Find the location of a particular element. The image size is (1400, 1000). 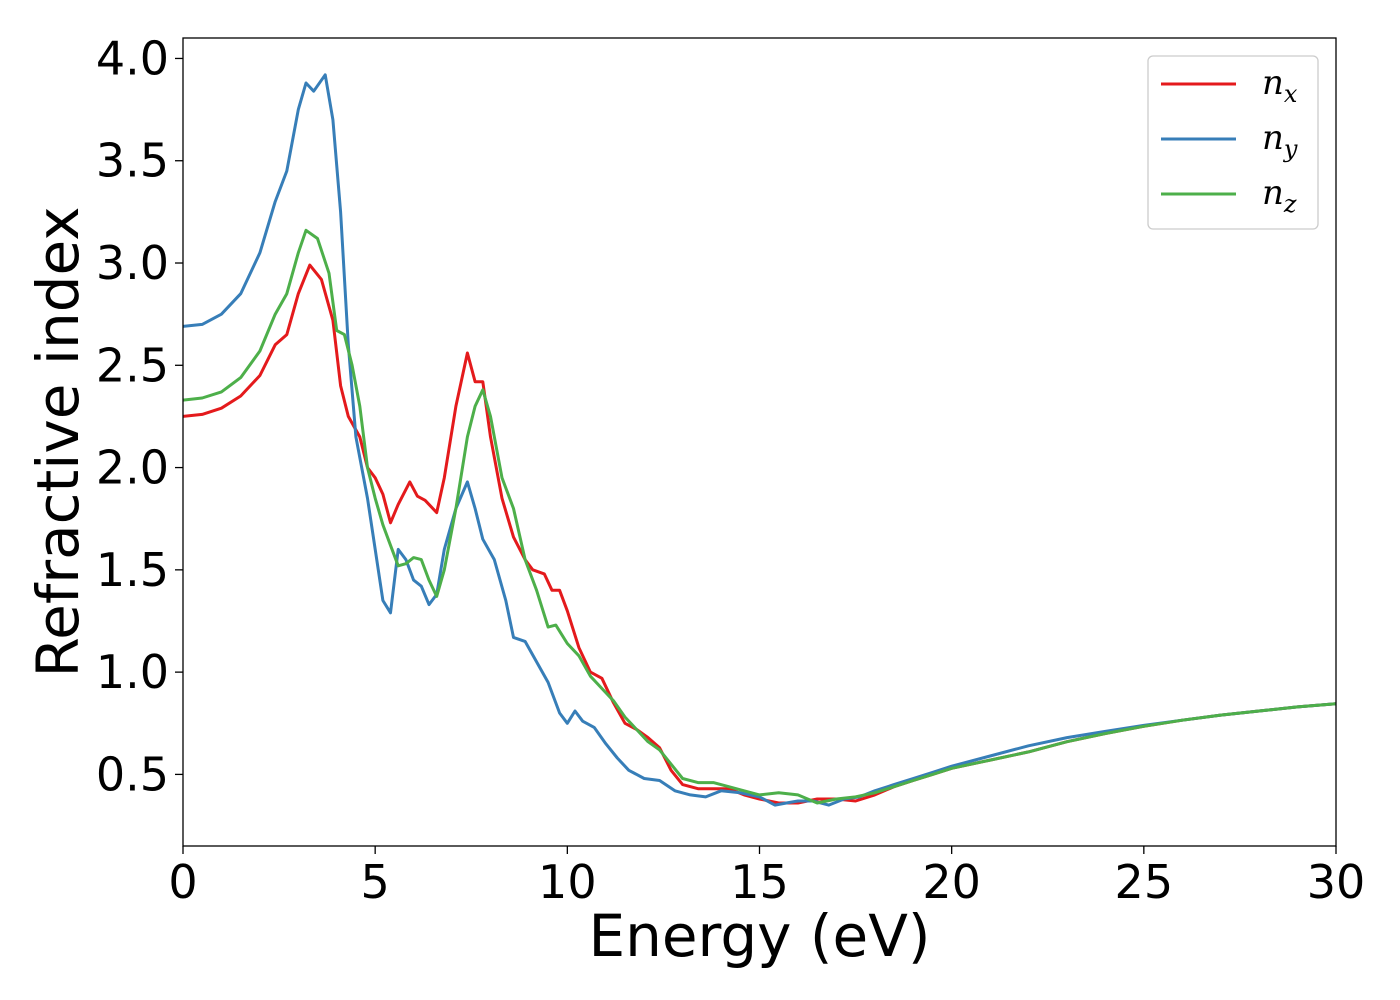

x-tick-label: 20 is located at coordinates (951, 882).